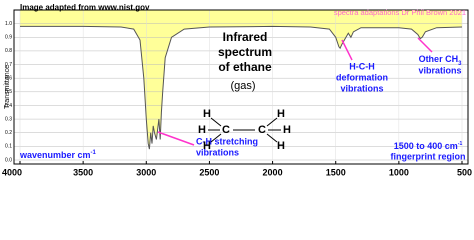 This screenshot has width=474, height=240. Describe the element at coordinates (8, 147) in the screenshot. I see `y-tick-label: 0.1` at that location.